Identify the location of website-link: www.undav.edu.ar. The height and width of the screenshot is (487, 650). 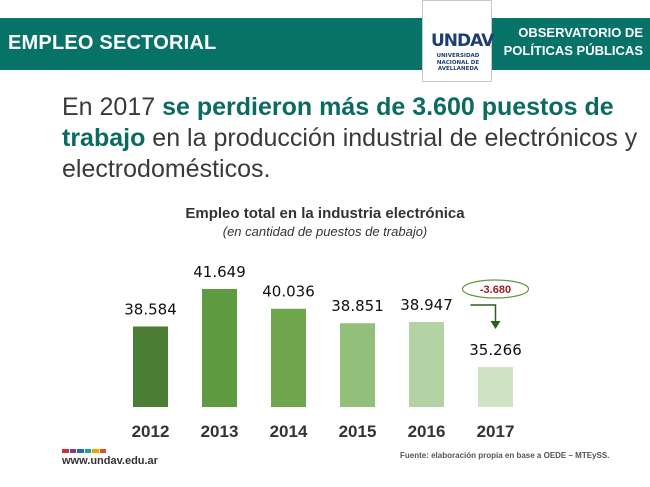
(110, 461).